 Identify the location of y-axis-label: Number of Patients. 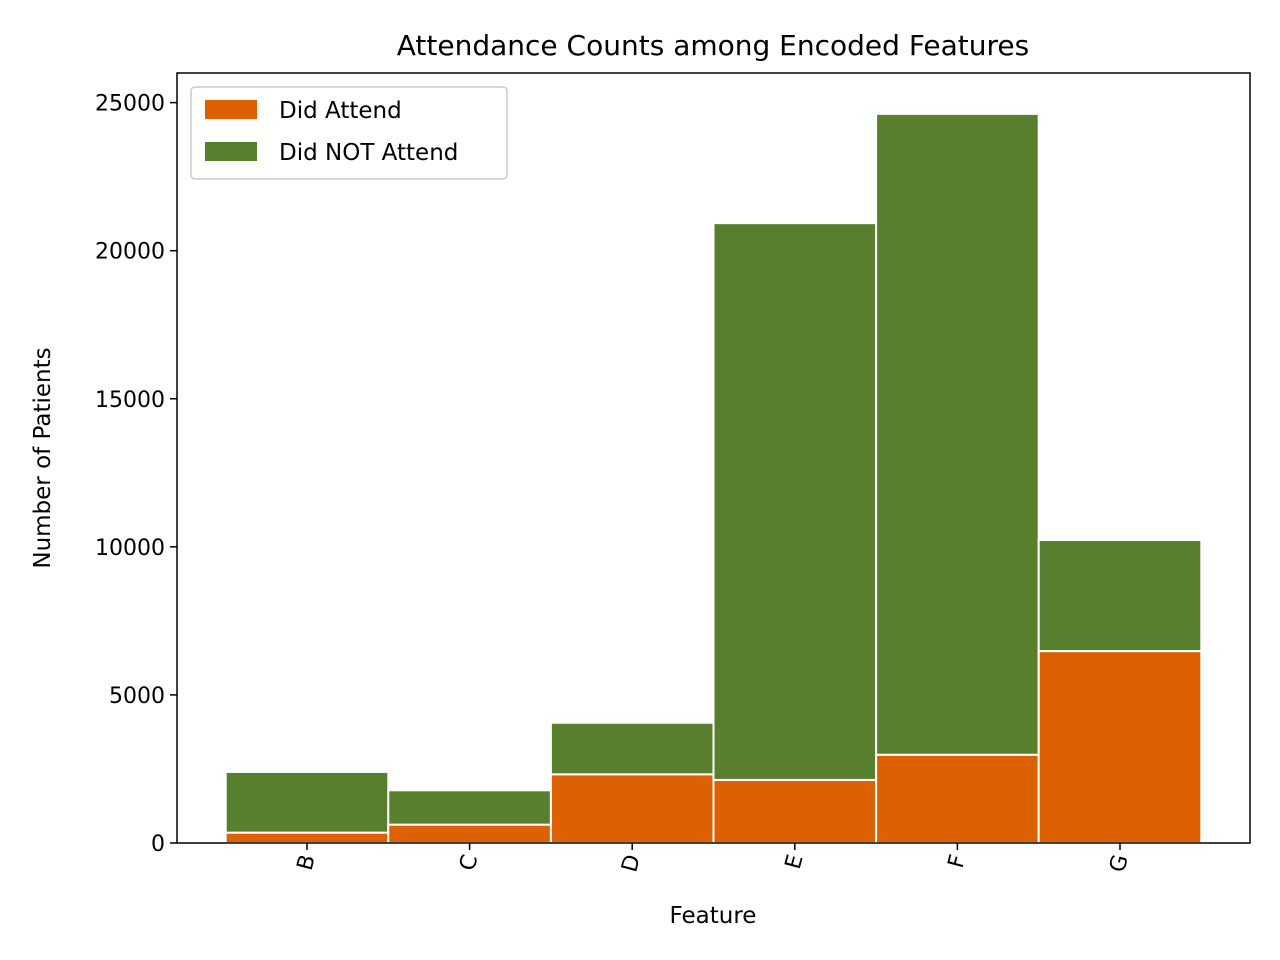
(43, 457).